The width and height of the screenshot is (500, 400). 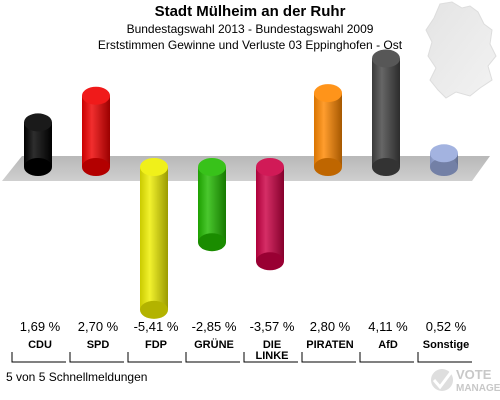 I want to click on category-tick-cdu, so click(x=38, y=357).